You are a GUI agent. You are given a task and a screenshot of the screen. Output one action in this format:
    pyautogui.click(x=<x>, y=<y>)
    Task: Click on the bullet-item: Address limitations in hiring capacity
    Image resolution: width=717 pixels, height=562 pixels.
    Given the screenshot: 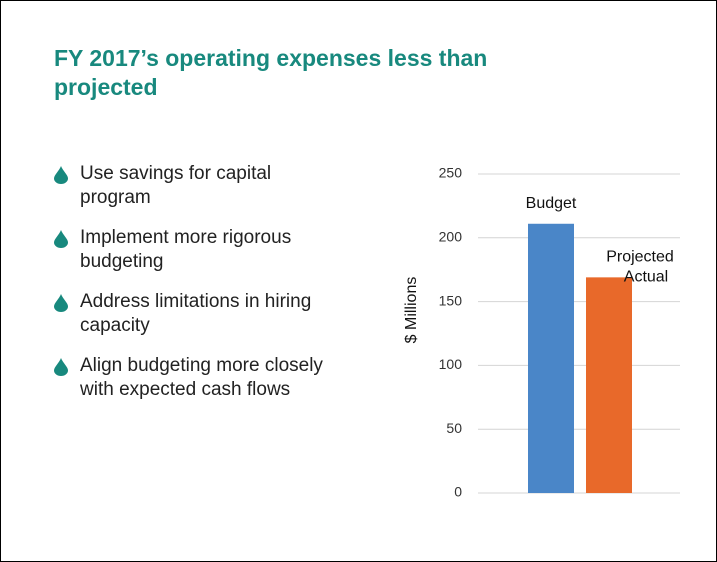 What is the action you would take?
    pyautogui.click(x=199, y=314)
    